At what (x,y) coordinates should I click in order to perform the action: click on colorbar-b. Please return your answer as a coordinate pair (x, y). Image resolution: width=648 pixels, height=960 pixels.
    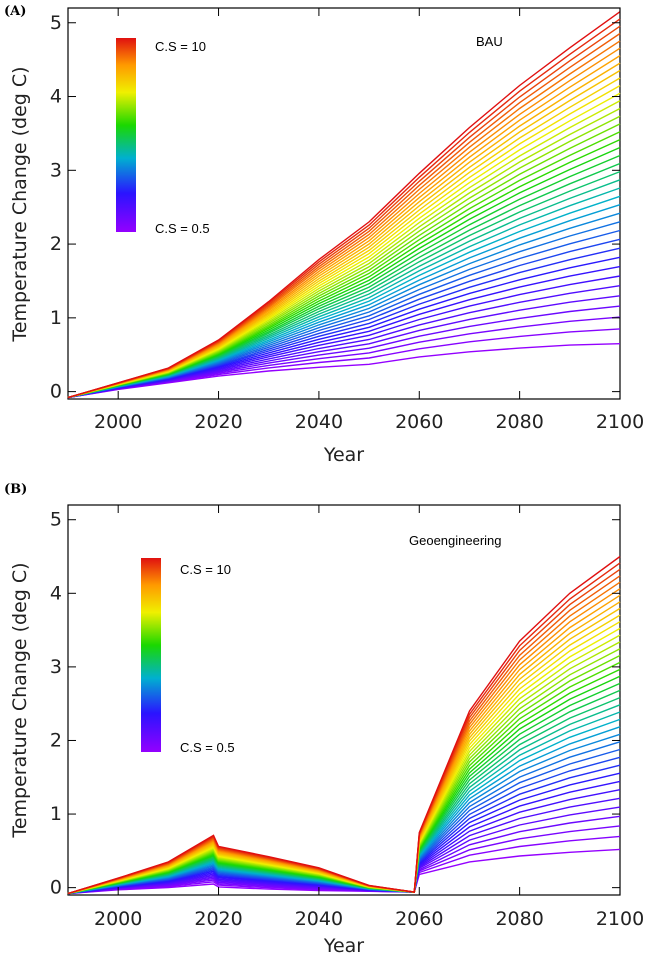
    Looking at the image, I should click on (151, 655).